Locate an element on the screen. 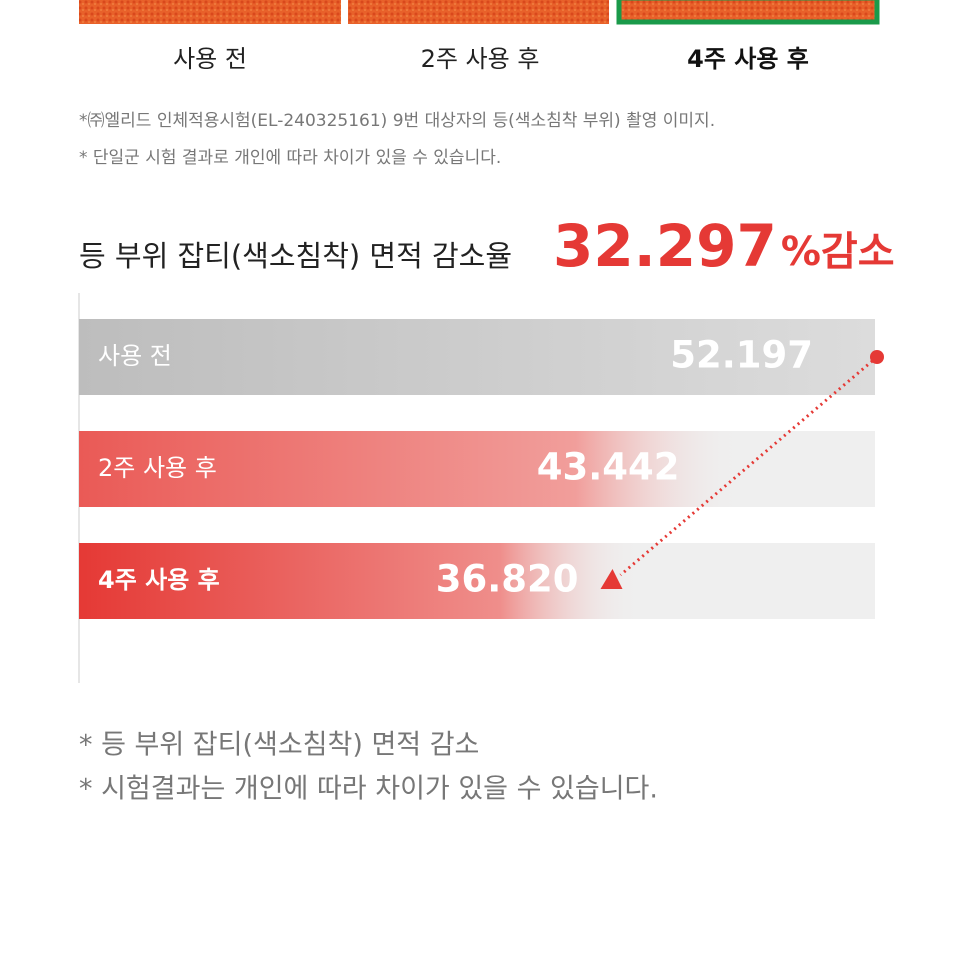 Image resolution: width=960 pixels, height=959 pixels. value-label: 36.820 is located at coordinates (507, 579).